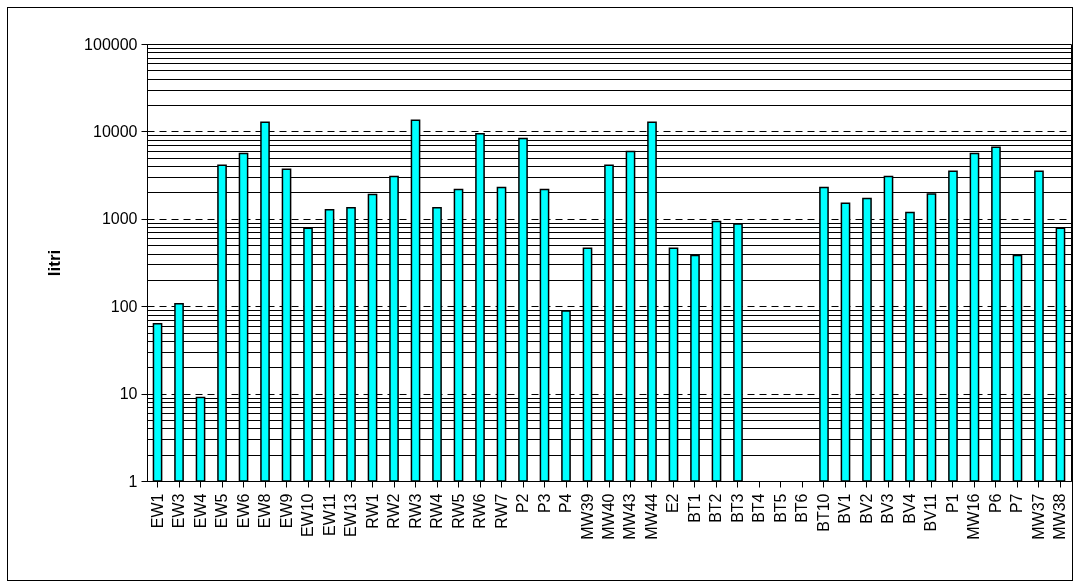 This screenshot has height=587, width=1079. What do you see at coordinates (1038, 516) in the screenshot?
I see `x-tick-label: MW37` at bounding box center [1038, 516].